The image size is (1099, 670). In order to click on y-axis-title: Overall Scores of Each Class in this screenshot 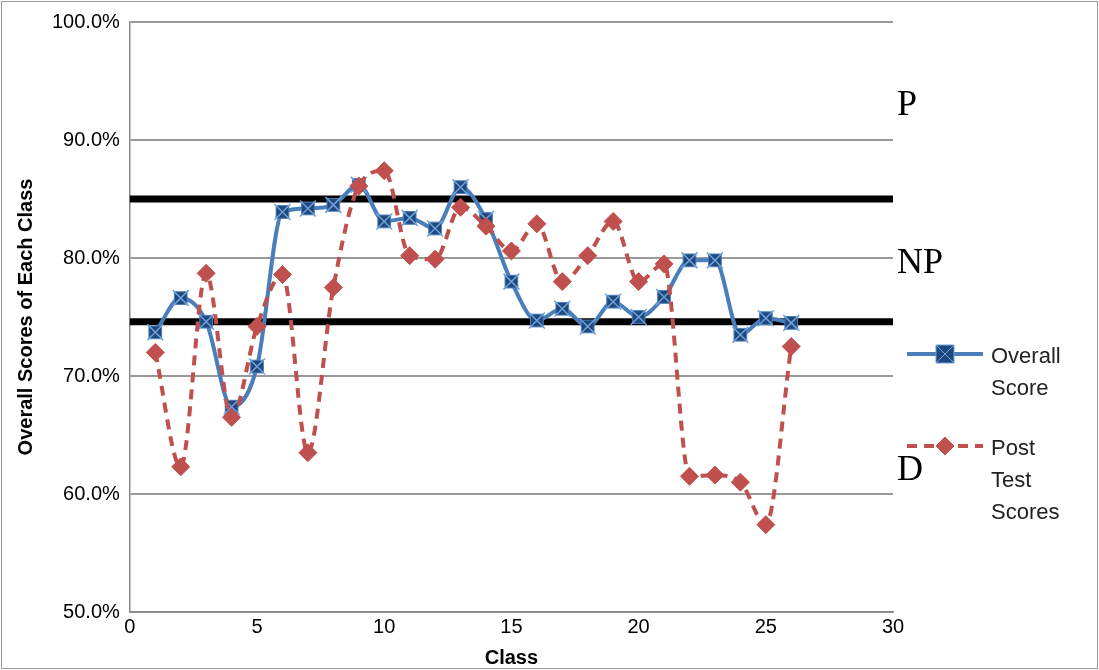, I will do `click(24, 317)`.